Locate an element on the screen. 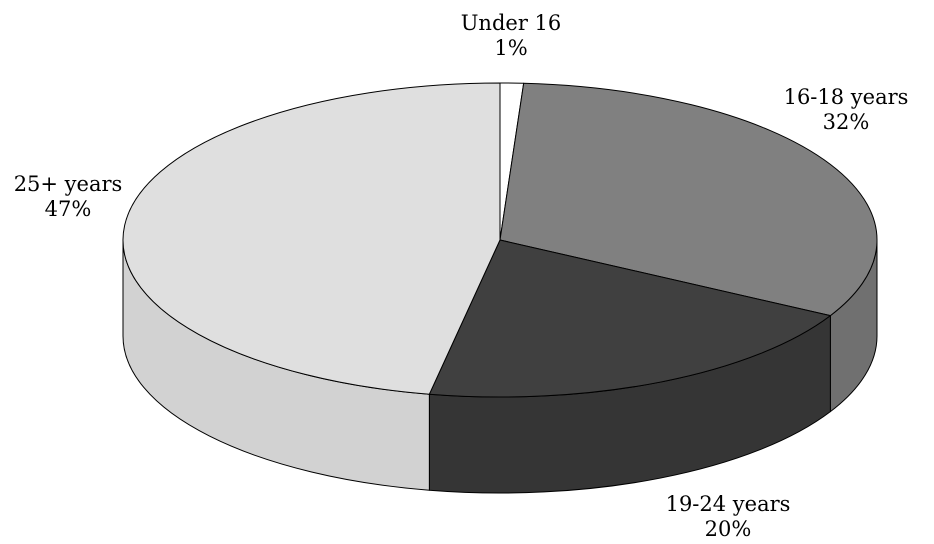  slice-name-under-16: Under 16 is located at coordinates (511, 23).